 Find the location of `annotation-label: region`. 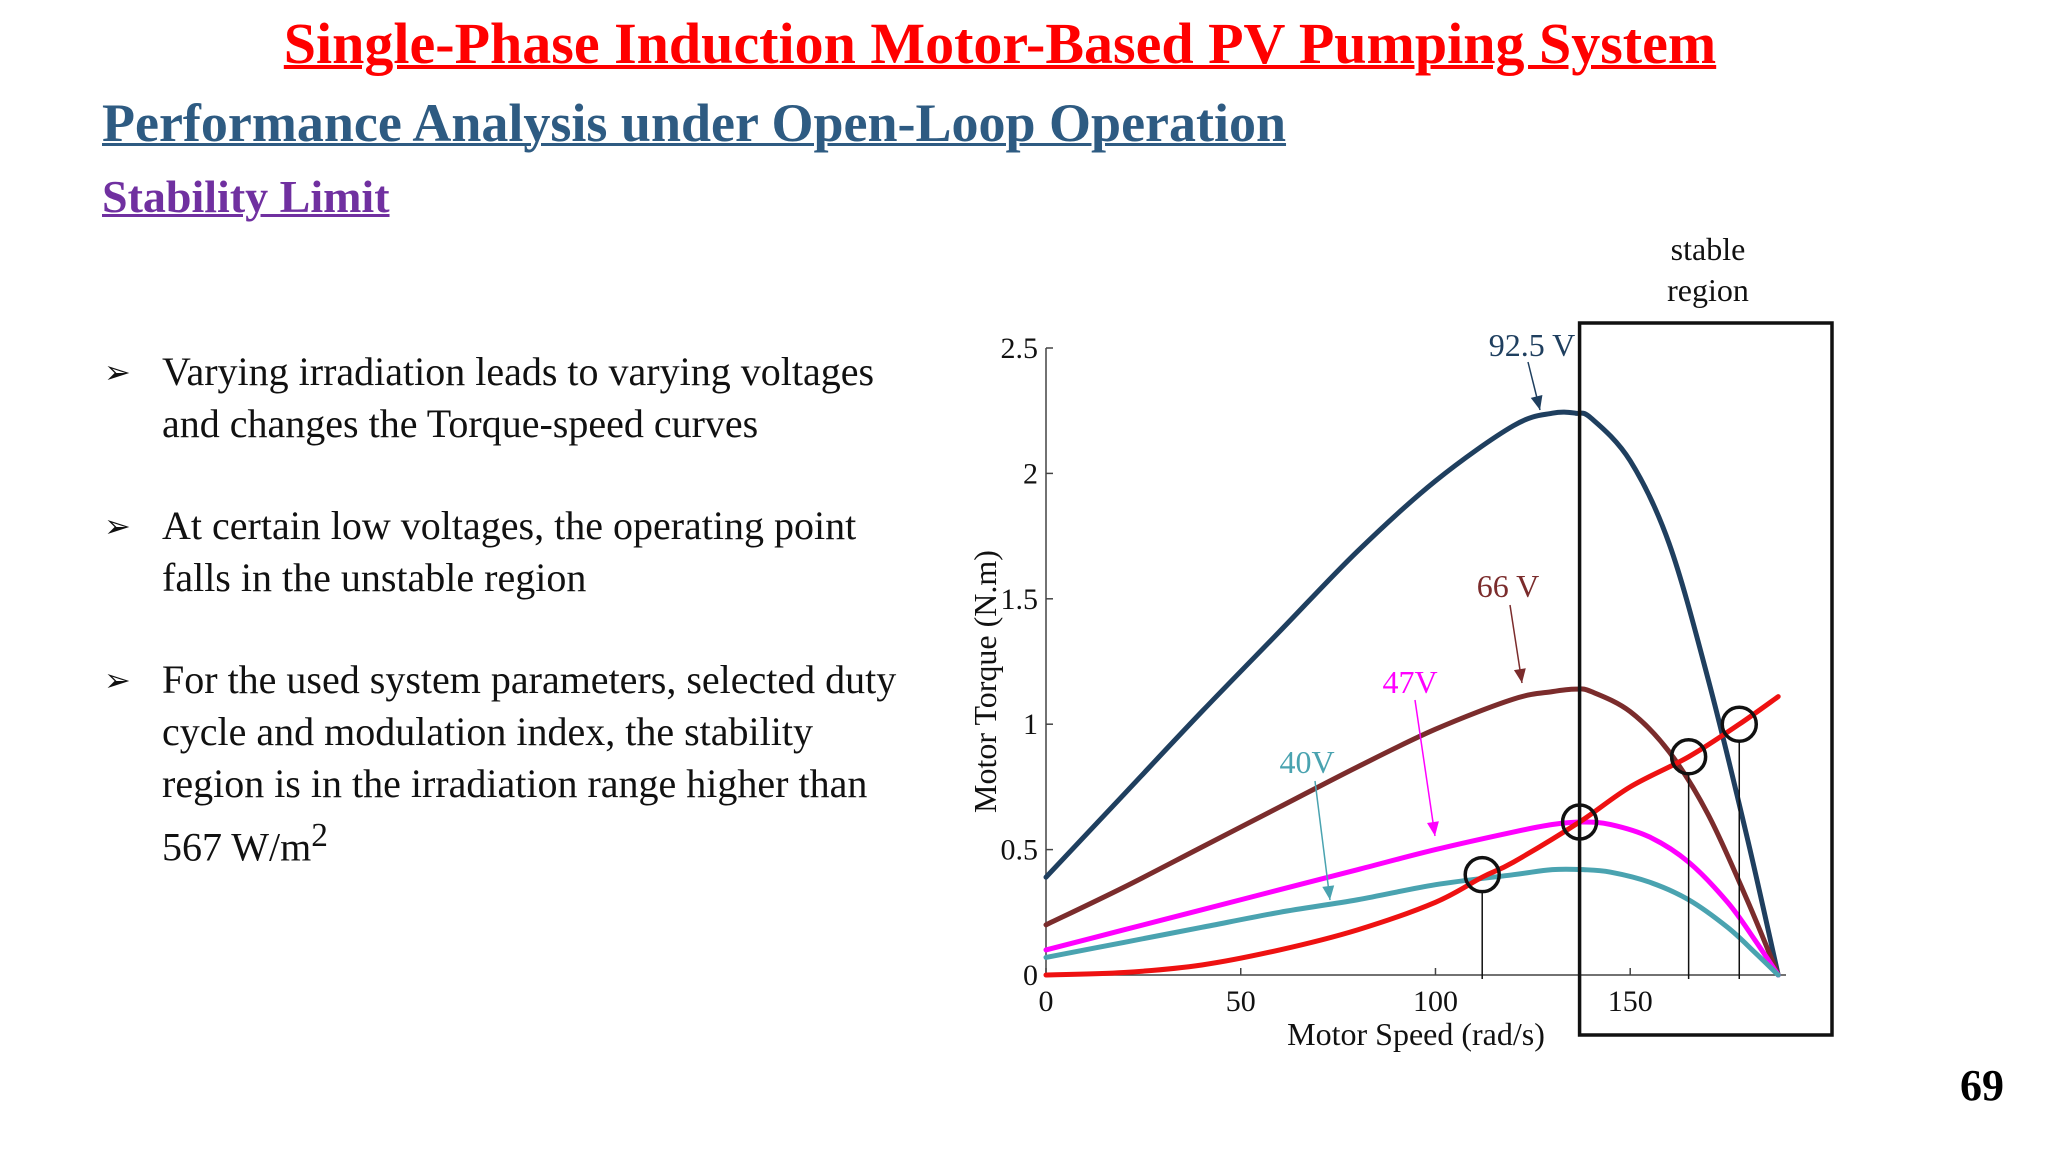

annotation-label: region is located at coordinates (1708, 290).